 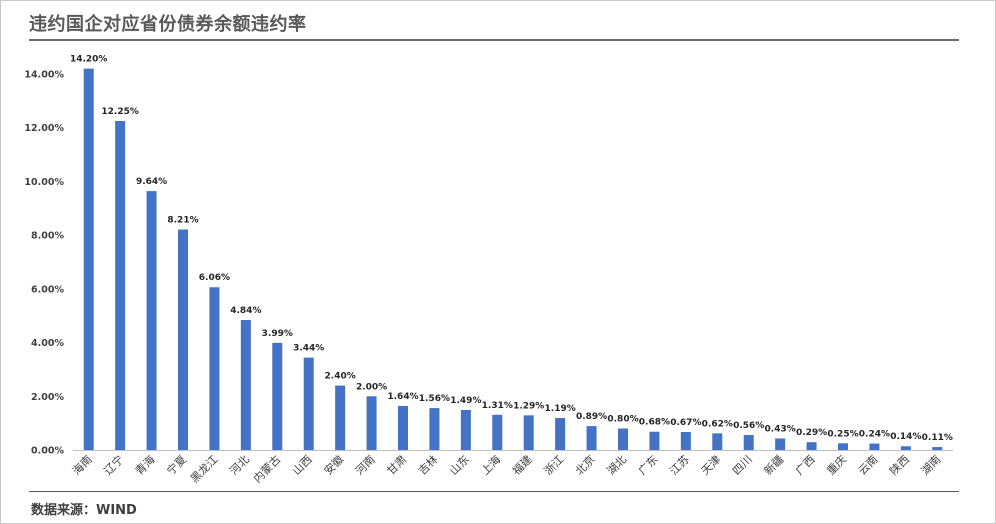 I want to click on y-tick-label: 0.00%, so click(x=47, y=451).